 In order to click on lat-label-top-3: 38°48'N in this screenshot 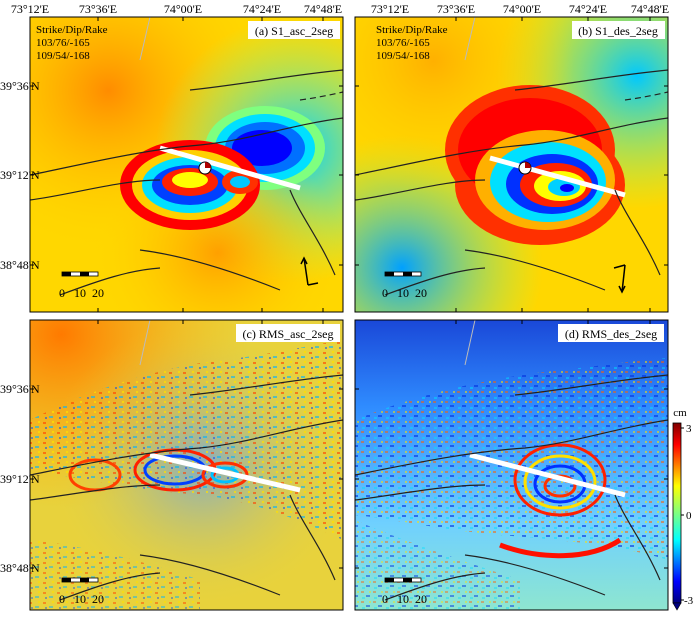, I will do `click(20, 265)`.